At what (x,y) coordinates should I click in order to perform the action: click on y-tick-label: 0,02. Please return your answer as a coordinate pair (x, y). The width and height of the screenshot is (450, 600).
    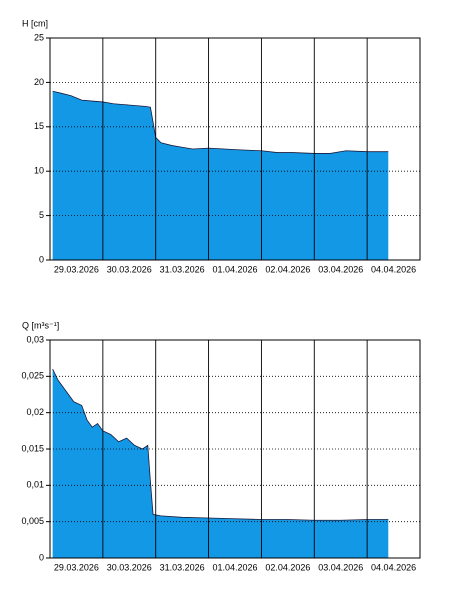
    Looking at the image, I should click on (35, 412).